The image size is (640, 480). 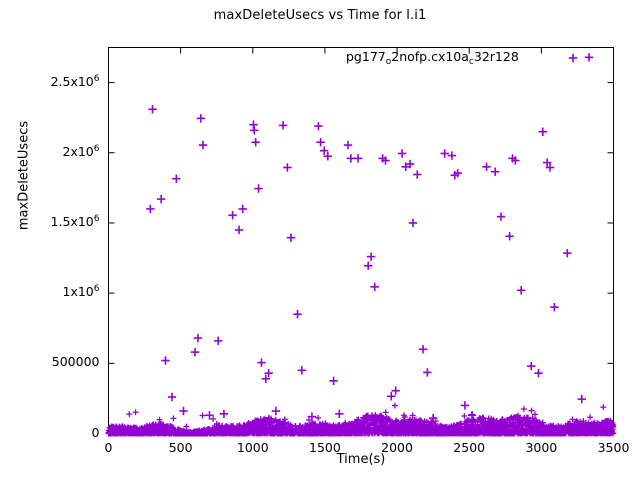 What do you see at coordinates (95, 432) in the screenshot?
I see `y-axis-tick-label: 0` at bounding box center [95, 432].